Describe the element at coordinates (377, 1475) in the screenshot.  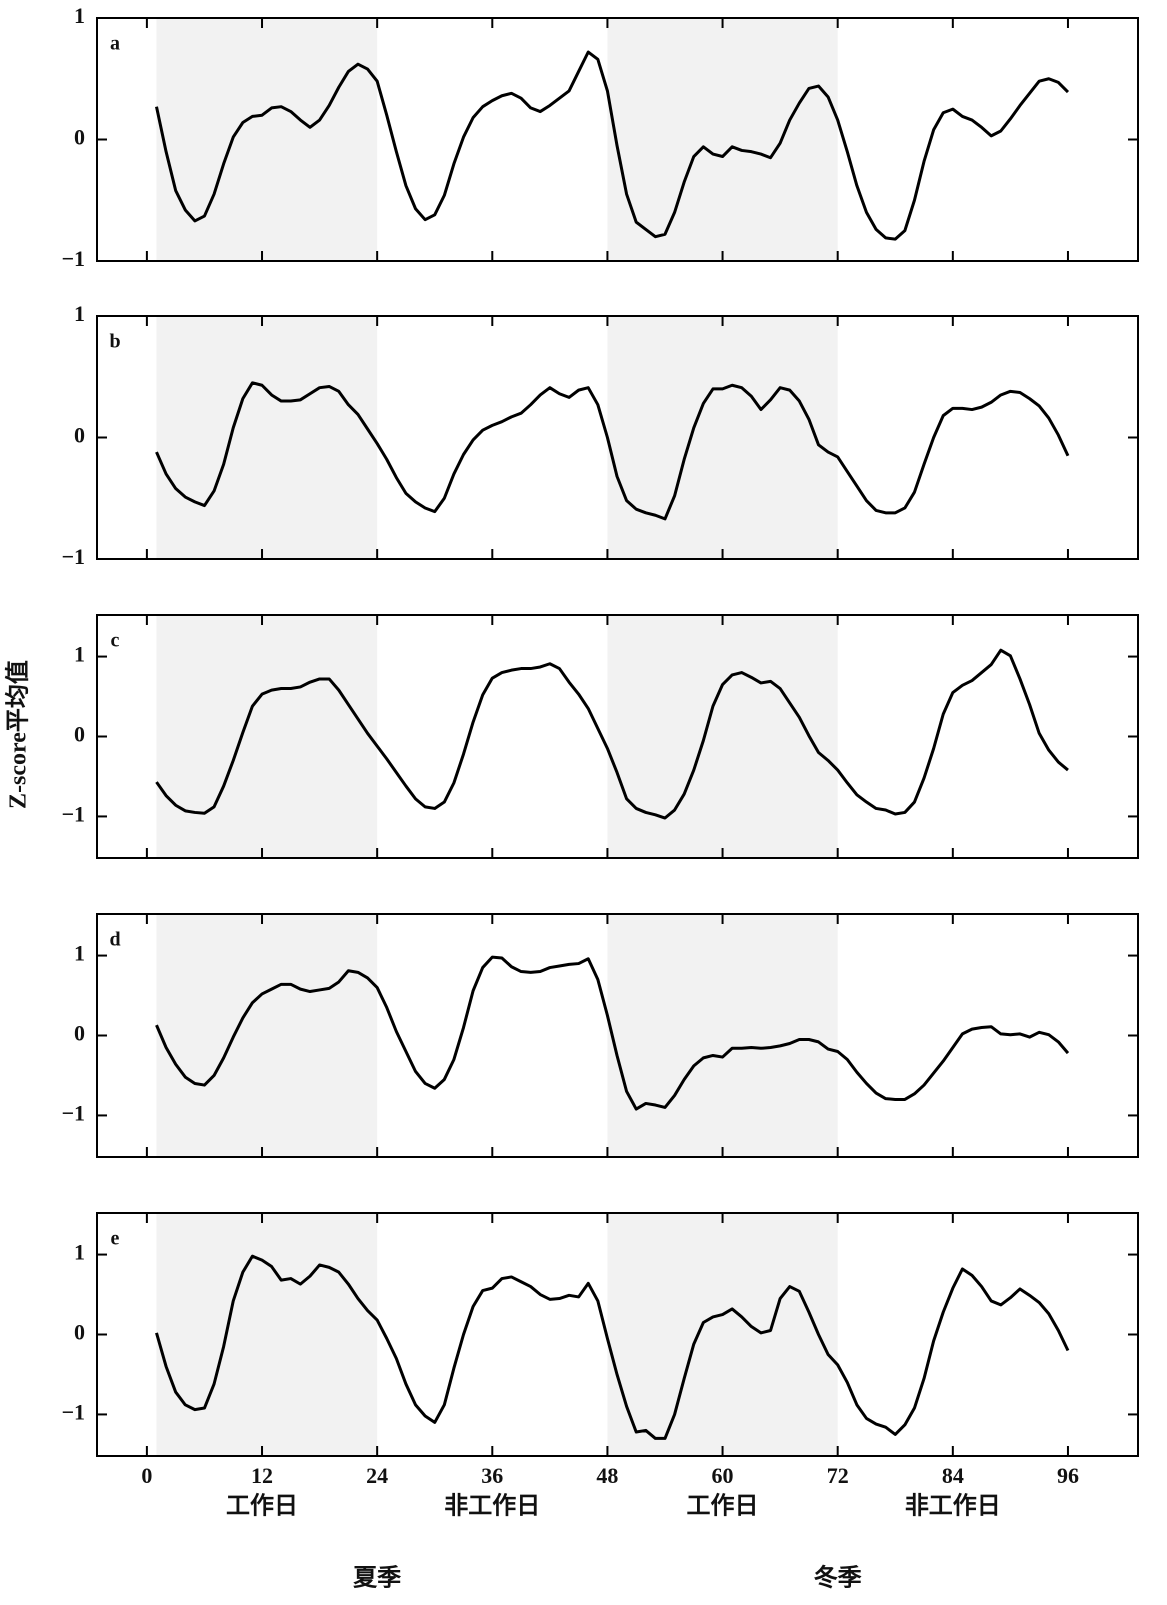
I see `x-tick-label: 24` at that location.